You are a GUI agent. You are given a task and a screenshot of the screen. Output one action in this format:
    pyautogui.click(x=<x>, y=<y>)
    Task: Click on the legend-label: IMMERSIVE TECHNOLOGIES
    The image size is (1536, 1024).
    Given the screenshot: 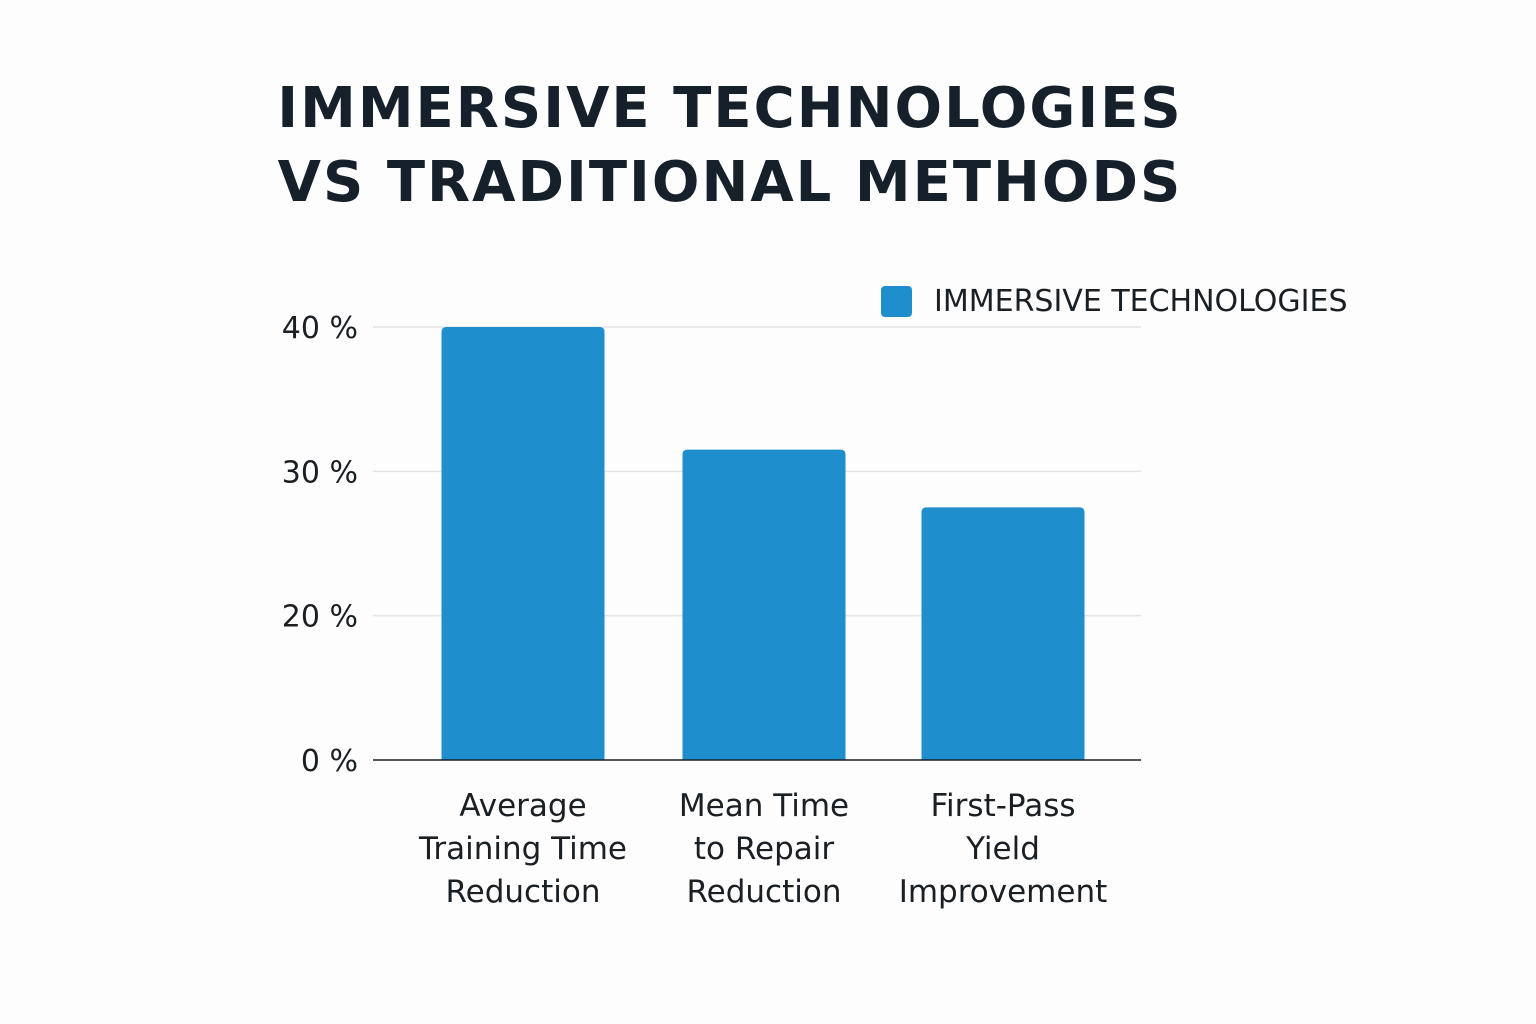 What is the action you would take?
    pyautogui.click(x=1141, y=301)
    